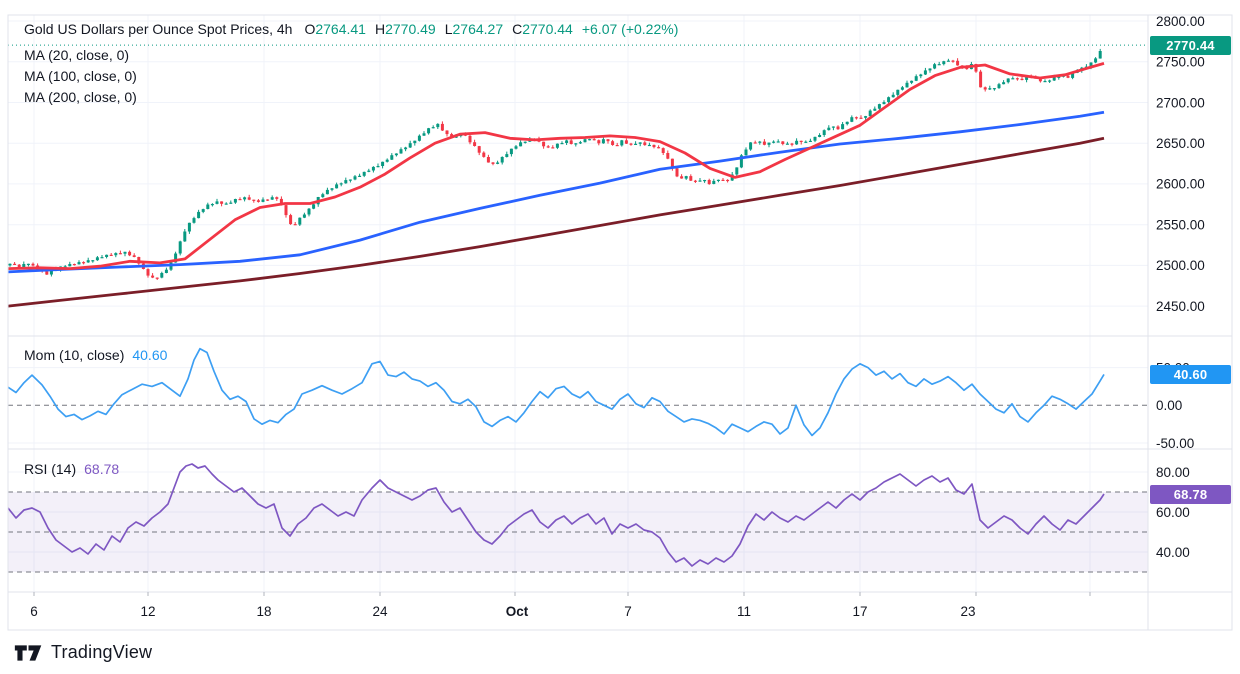  Describe the element at coordinates (77, 55) in the screenshot. I see `legend-ma20: MA (20, close, 0)` at that location.